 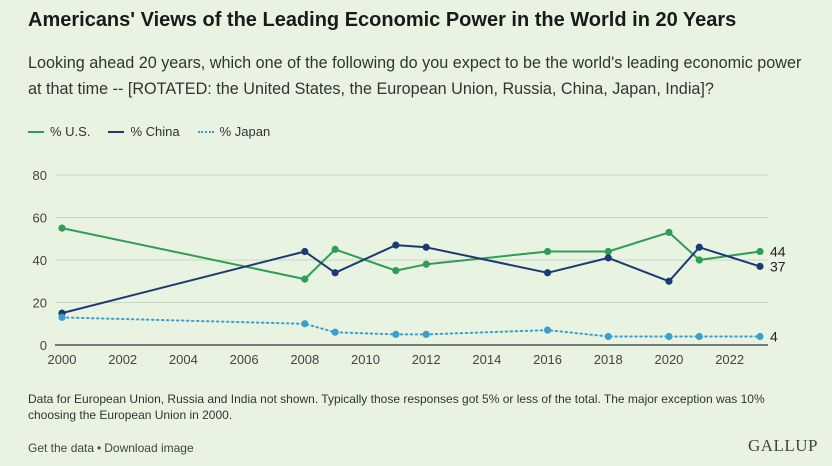 I want to click on x-tick-label: 2002, so click(x=122, y=359).